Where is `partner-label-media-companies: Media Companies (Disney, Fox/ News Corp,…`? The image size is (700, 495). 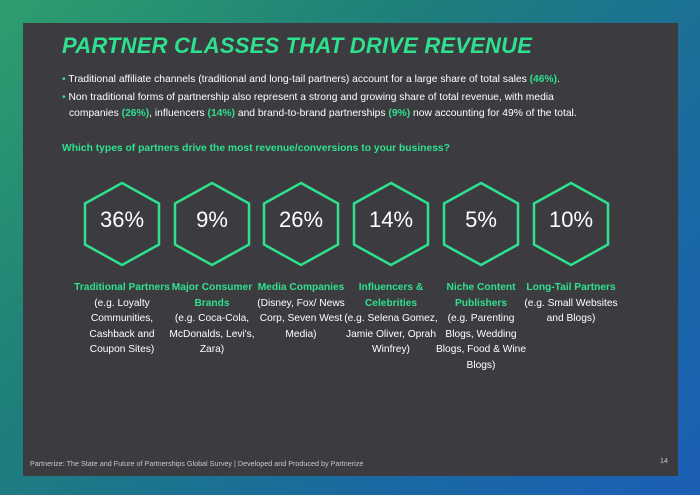
partner-label-media-companies: Media Companies (Disney, Fox/ News Corp,… is located at coordinates (301, 311).